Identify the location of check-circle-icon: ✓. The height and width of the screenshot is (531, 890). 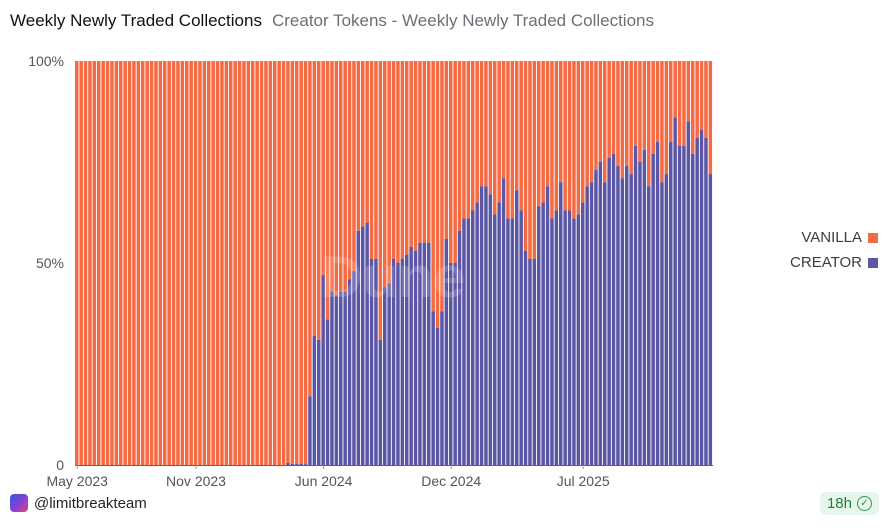
(864, 503).